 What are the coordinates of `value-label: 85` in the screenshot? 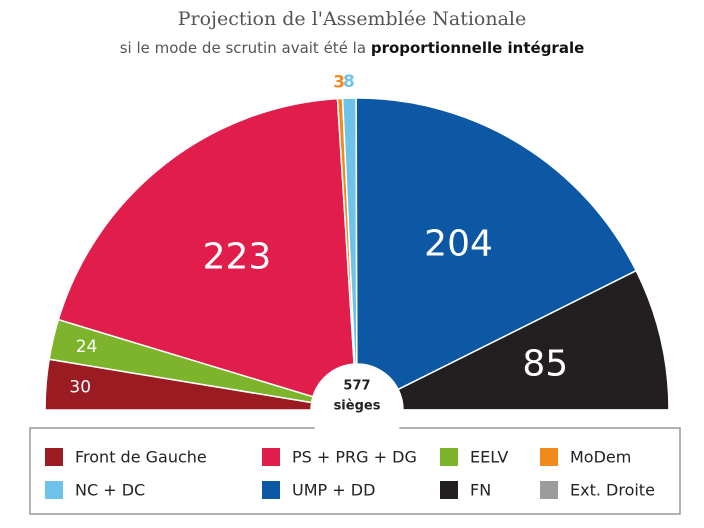 It's located at (545, 364).